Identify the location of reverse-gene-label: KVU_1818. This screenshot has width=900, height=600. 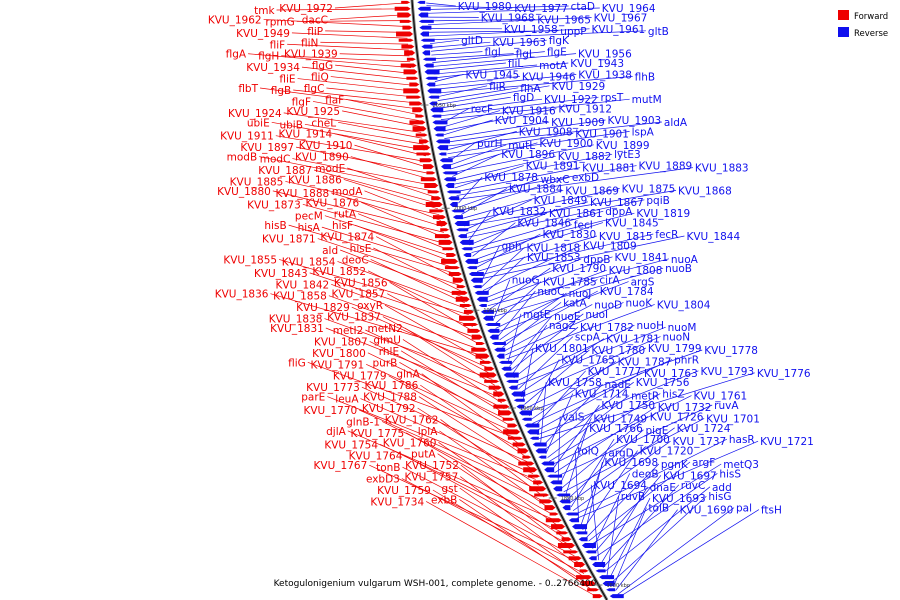
(554, 248).